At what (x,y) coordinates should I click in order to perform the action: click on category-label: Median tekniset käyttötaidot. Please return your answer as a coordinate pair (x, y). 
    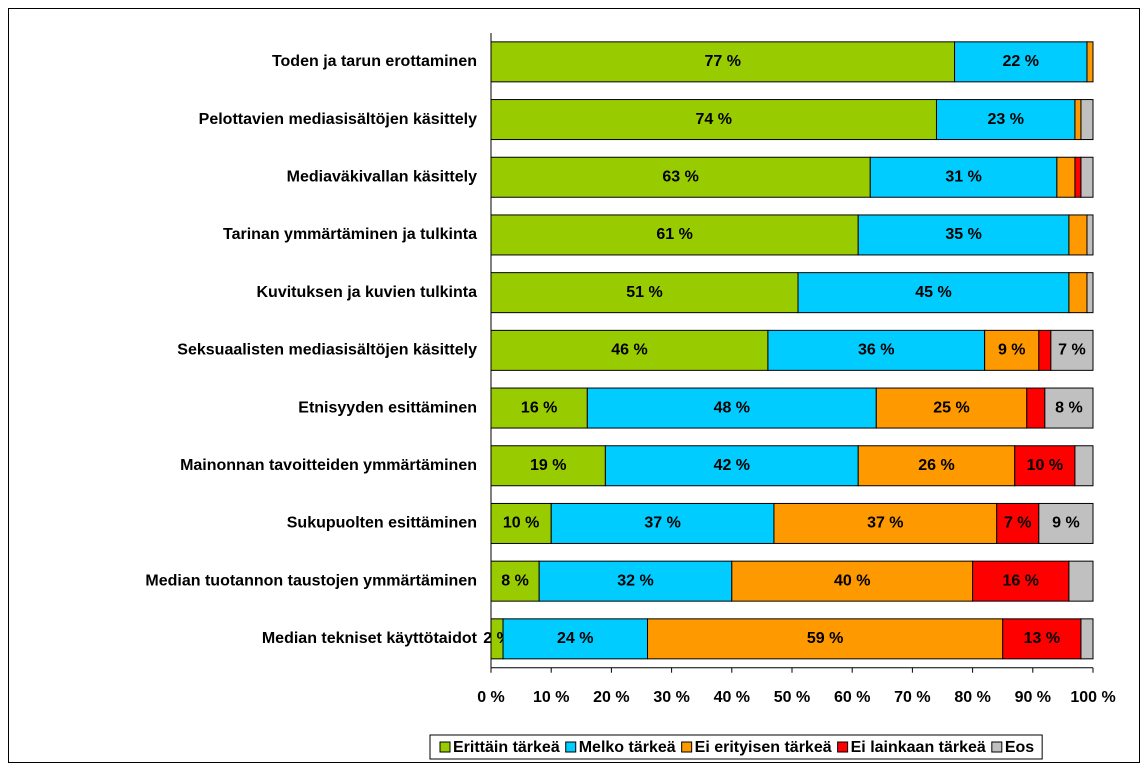
    Looking at the image, I should click on (370, 638).